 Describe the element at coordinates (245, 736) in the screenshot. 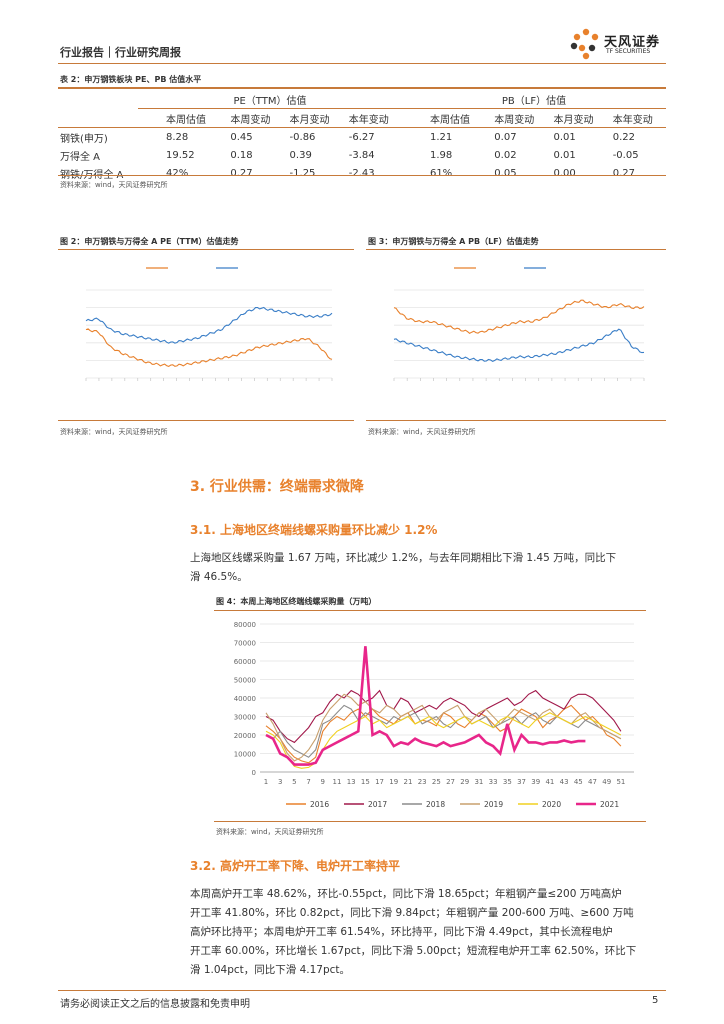

I see `y-tick-label: 20000` at that location.